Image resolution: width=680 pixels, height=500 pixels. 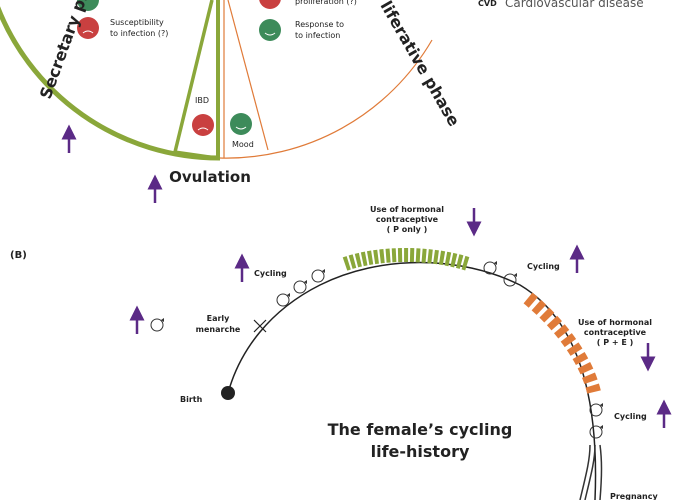 I want to click on panel-label: (B), so click(x=18, y=255).